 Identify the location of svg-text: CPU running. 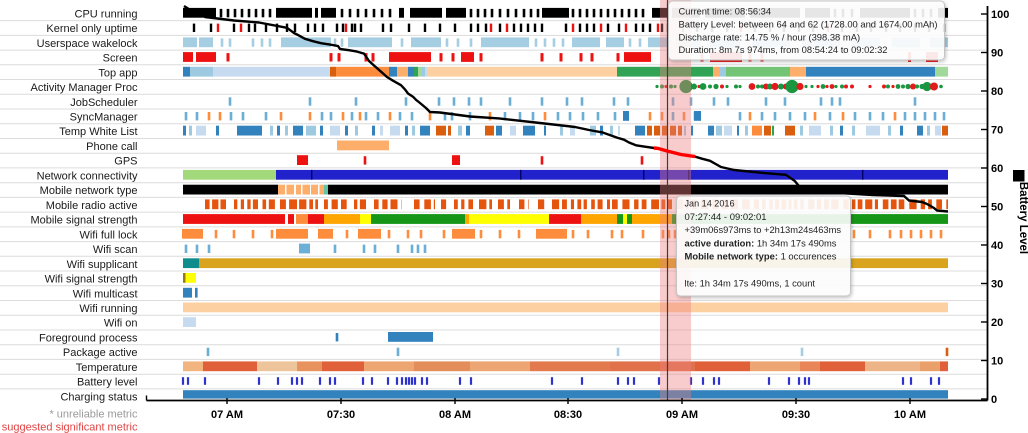
(106, 14).